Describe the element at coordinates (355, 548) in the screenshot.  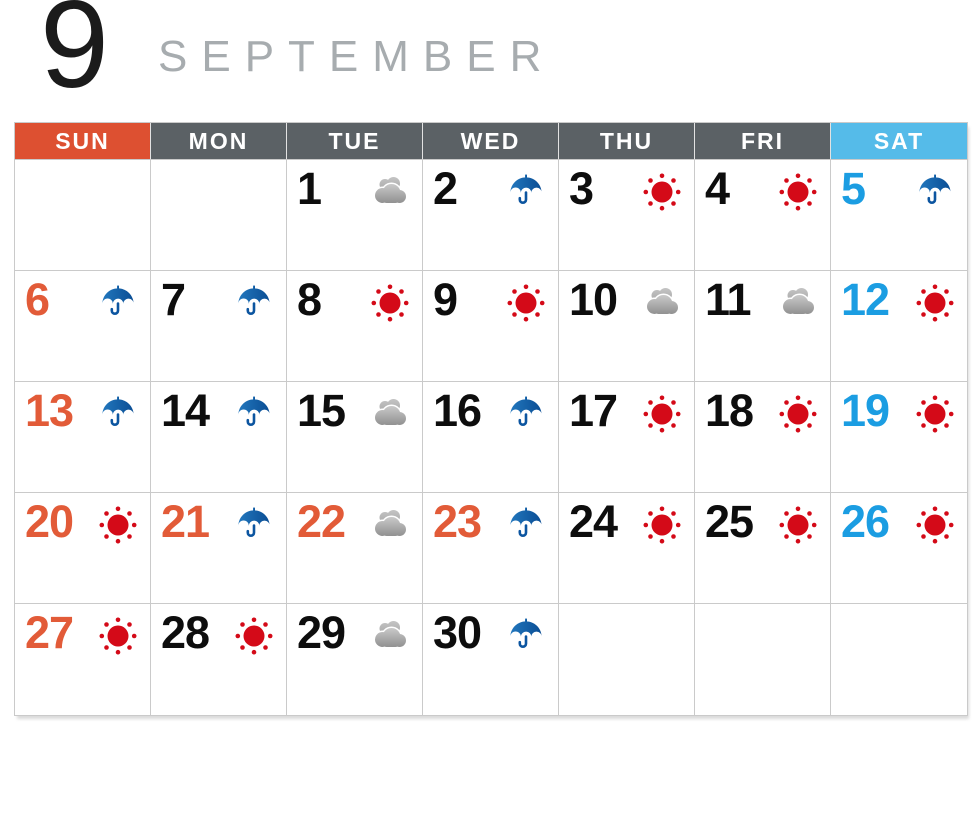
I see `day-cell-22: 22` at that location.